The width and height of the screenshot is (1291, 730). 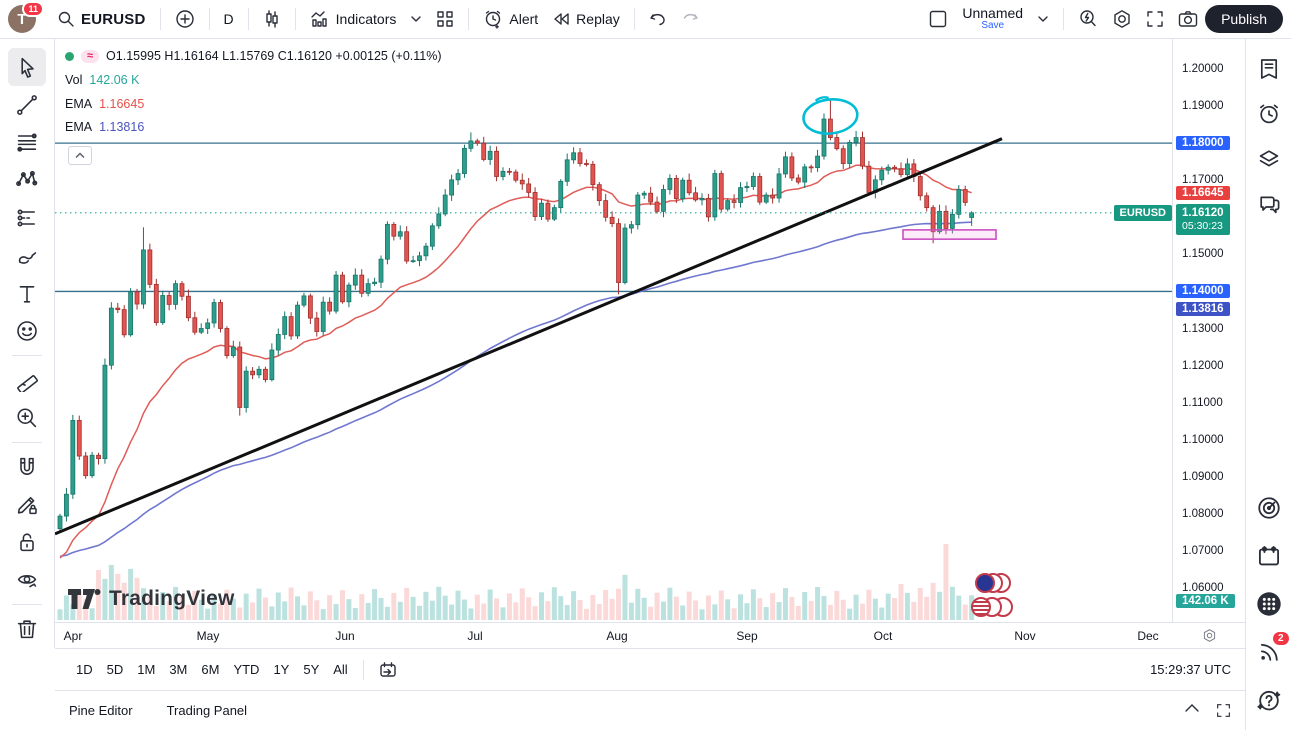 I want to click on month-label-nov: Nov, so click(x=1025, y=636).